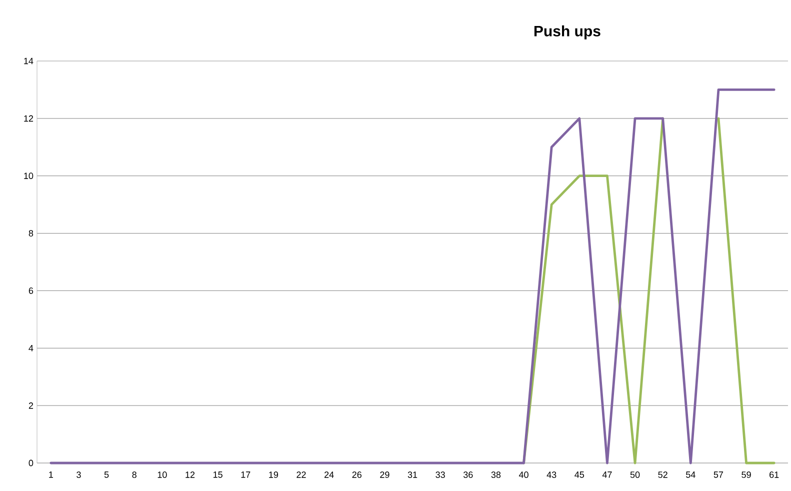 The image size is (791, 491). What do you see at coordinates (162, 475) in the screenshot?
I see `x-tick-label: 10` at bounding box center [162, 475].